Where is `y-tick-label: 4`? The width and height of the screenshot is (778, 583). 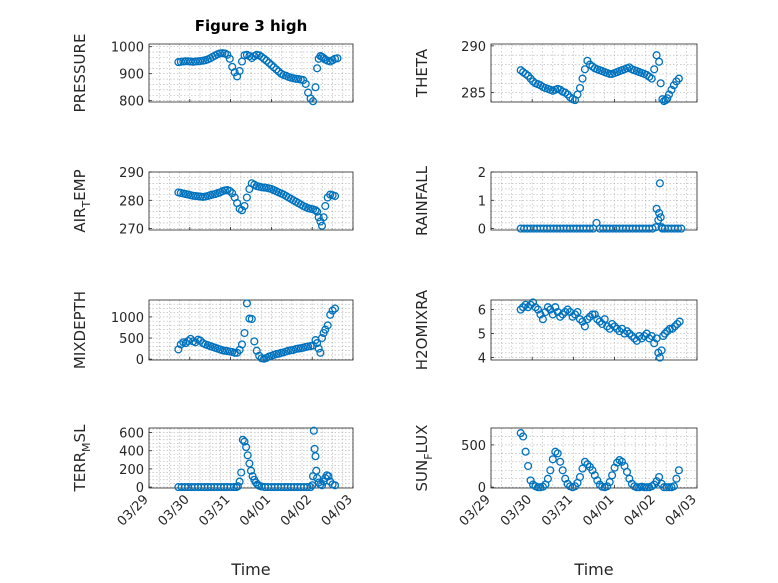 y-tick-label: 4 is located at coordinates (482, 359).